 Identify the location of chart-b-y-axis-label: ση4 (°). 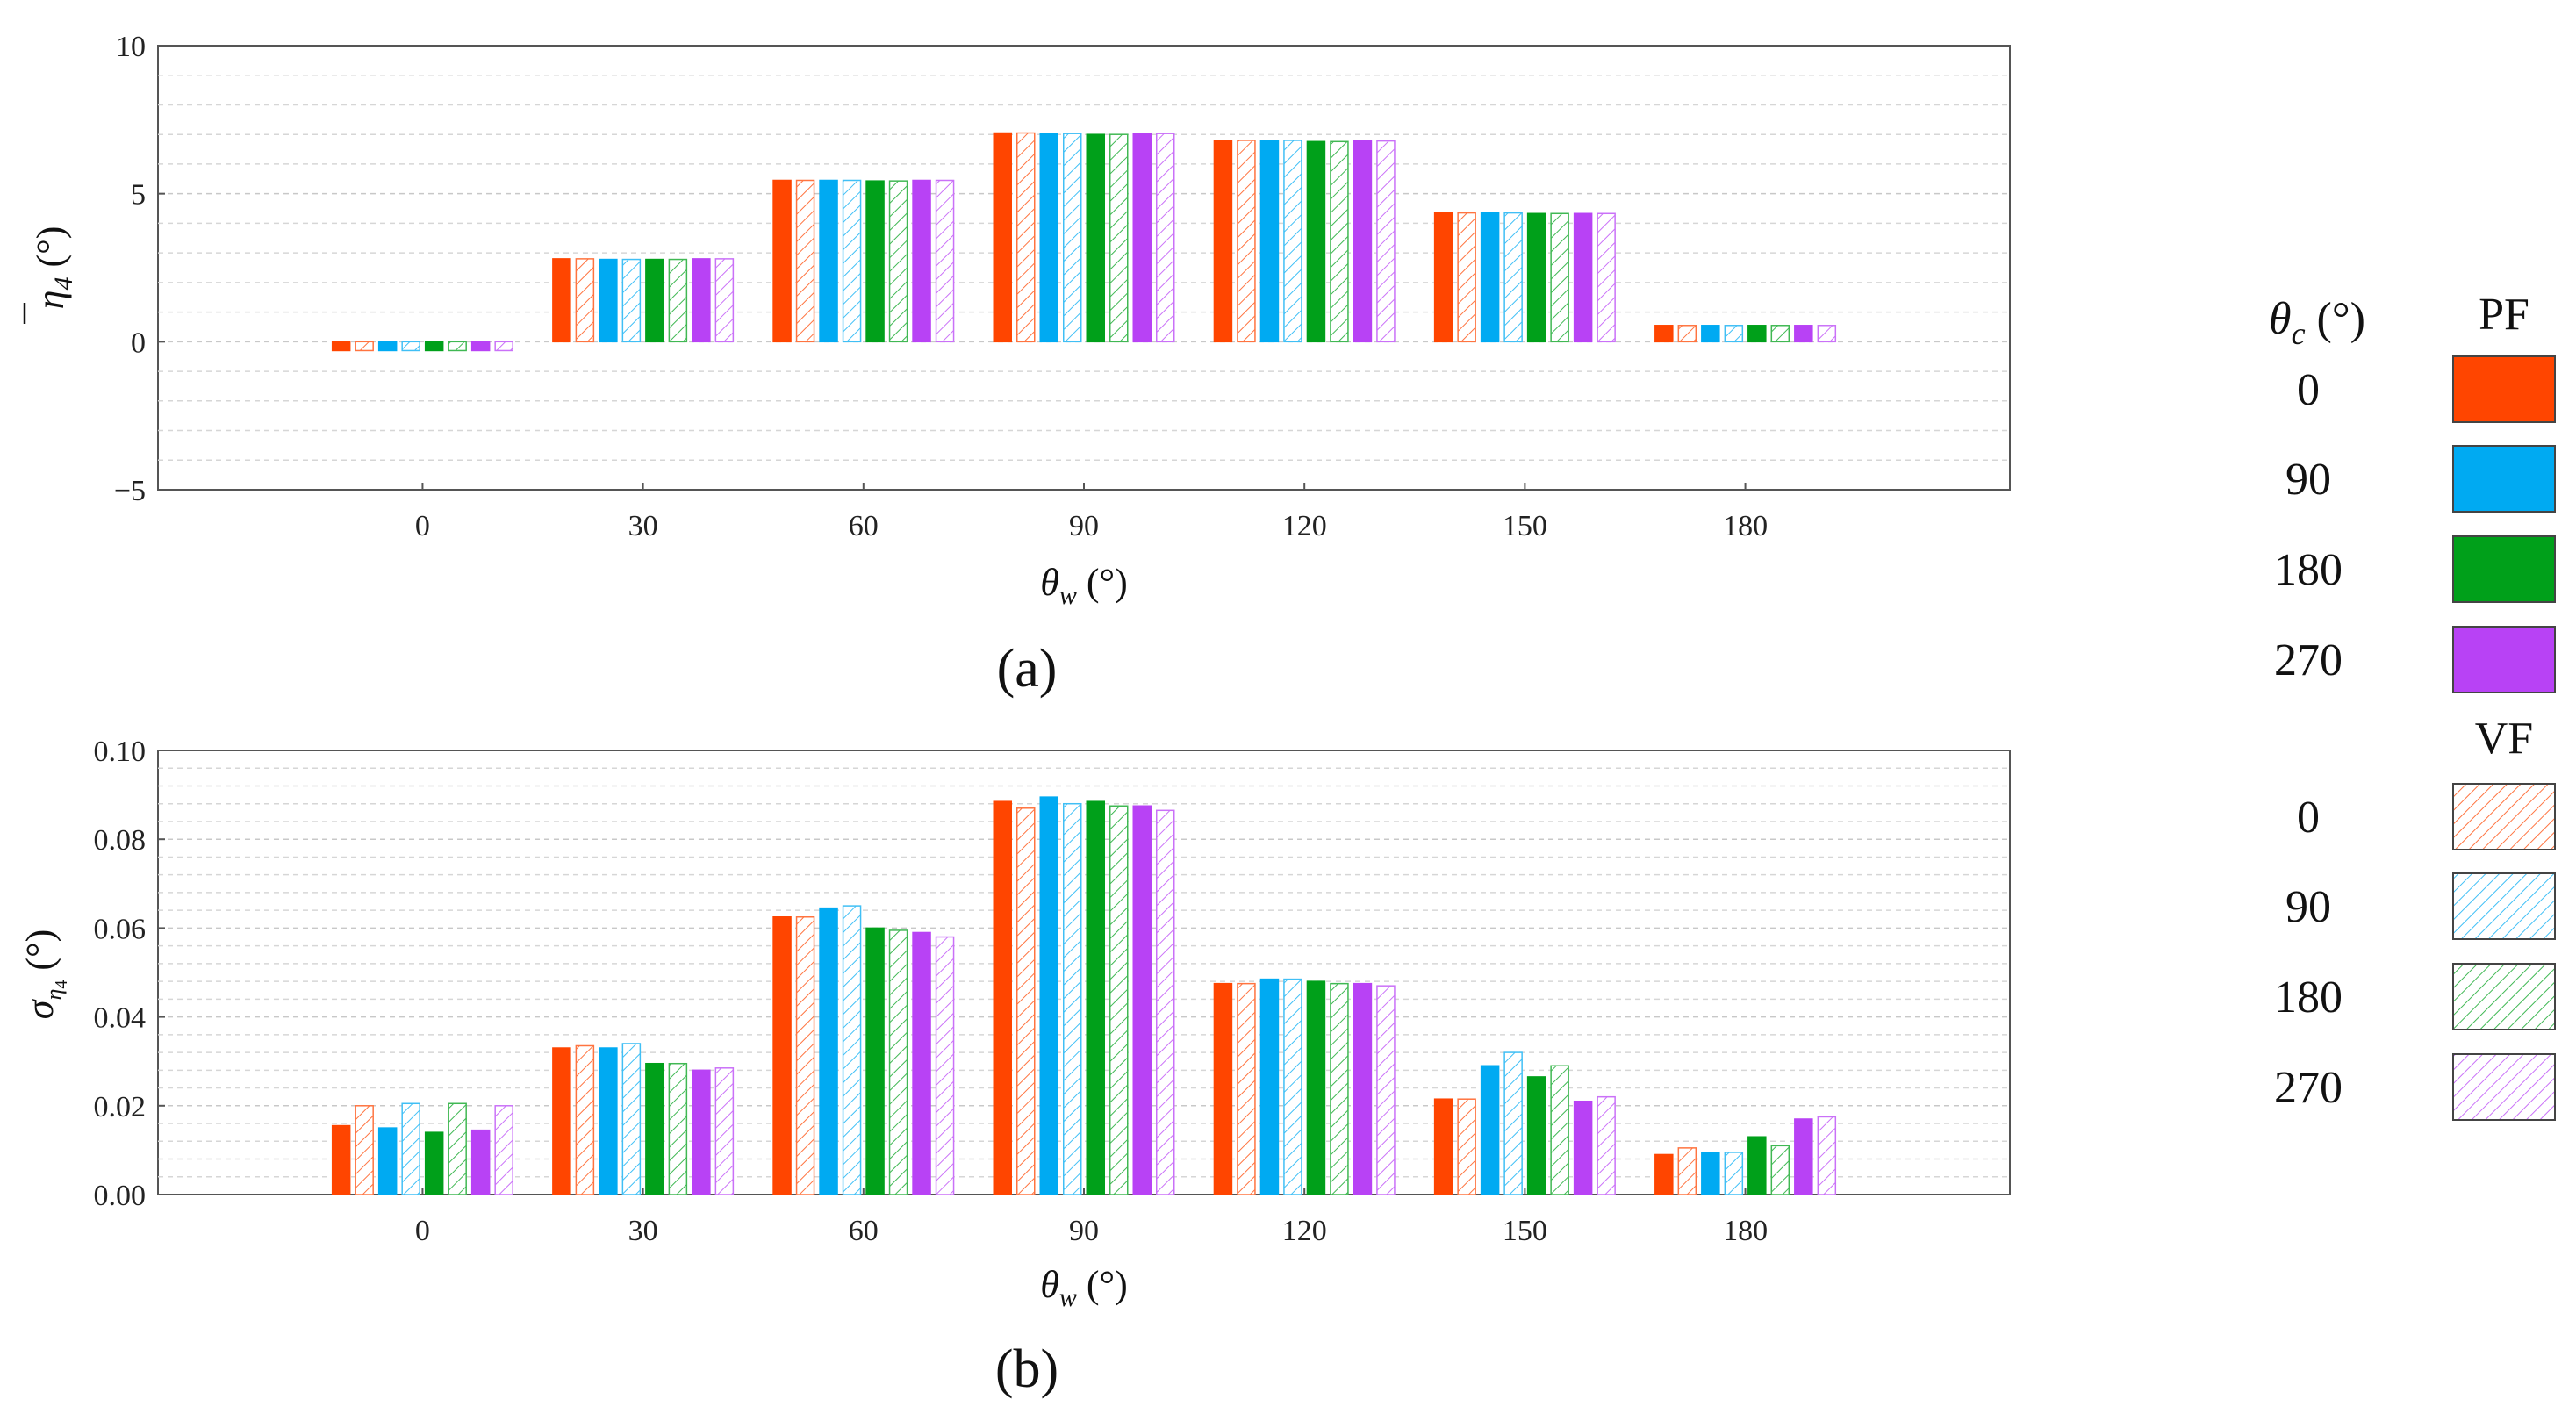
(45, 974).